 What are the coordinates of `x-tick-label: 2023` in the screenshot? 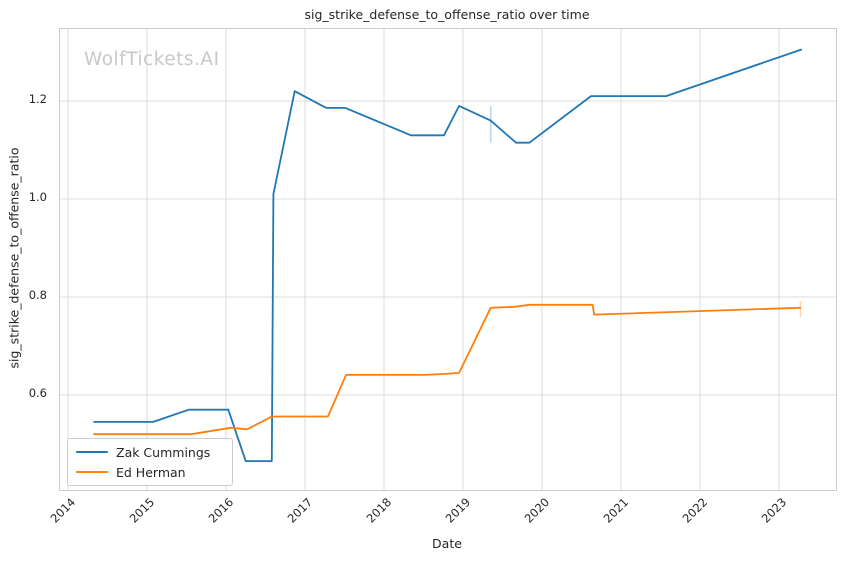 It's located at (773, 510).